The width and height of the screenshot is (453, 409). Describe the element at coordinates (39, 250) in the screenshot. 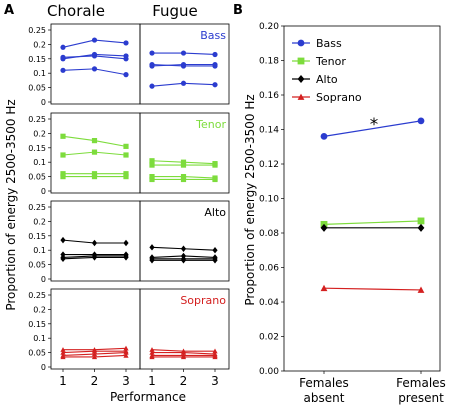

I see `y-tick-label: 0.1` at that location.